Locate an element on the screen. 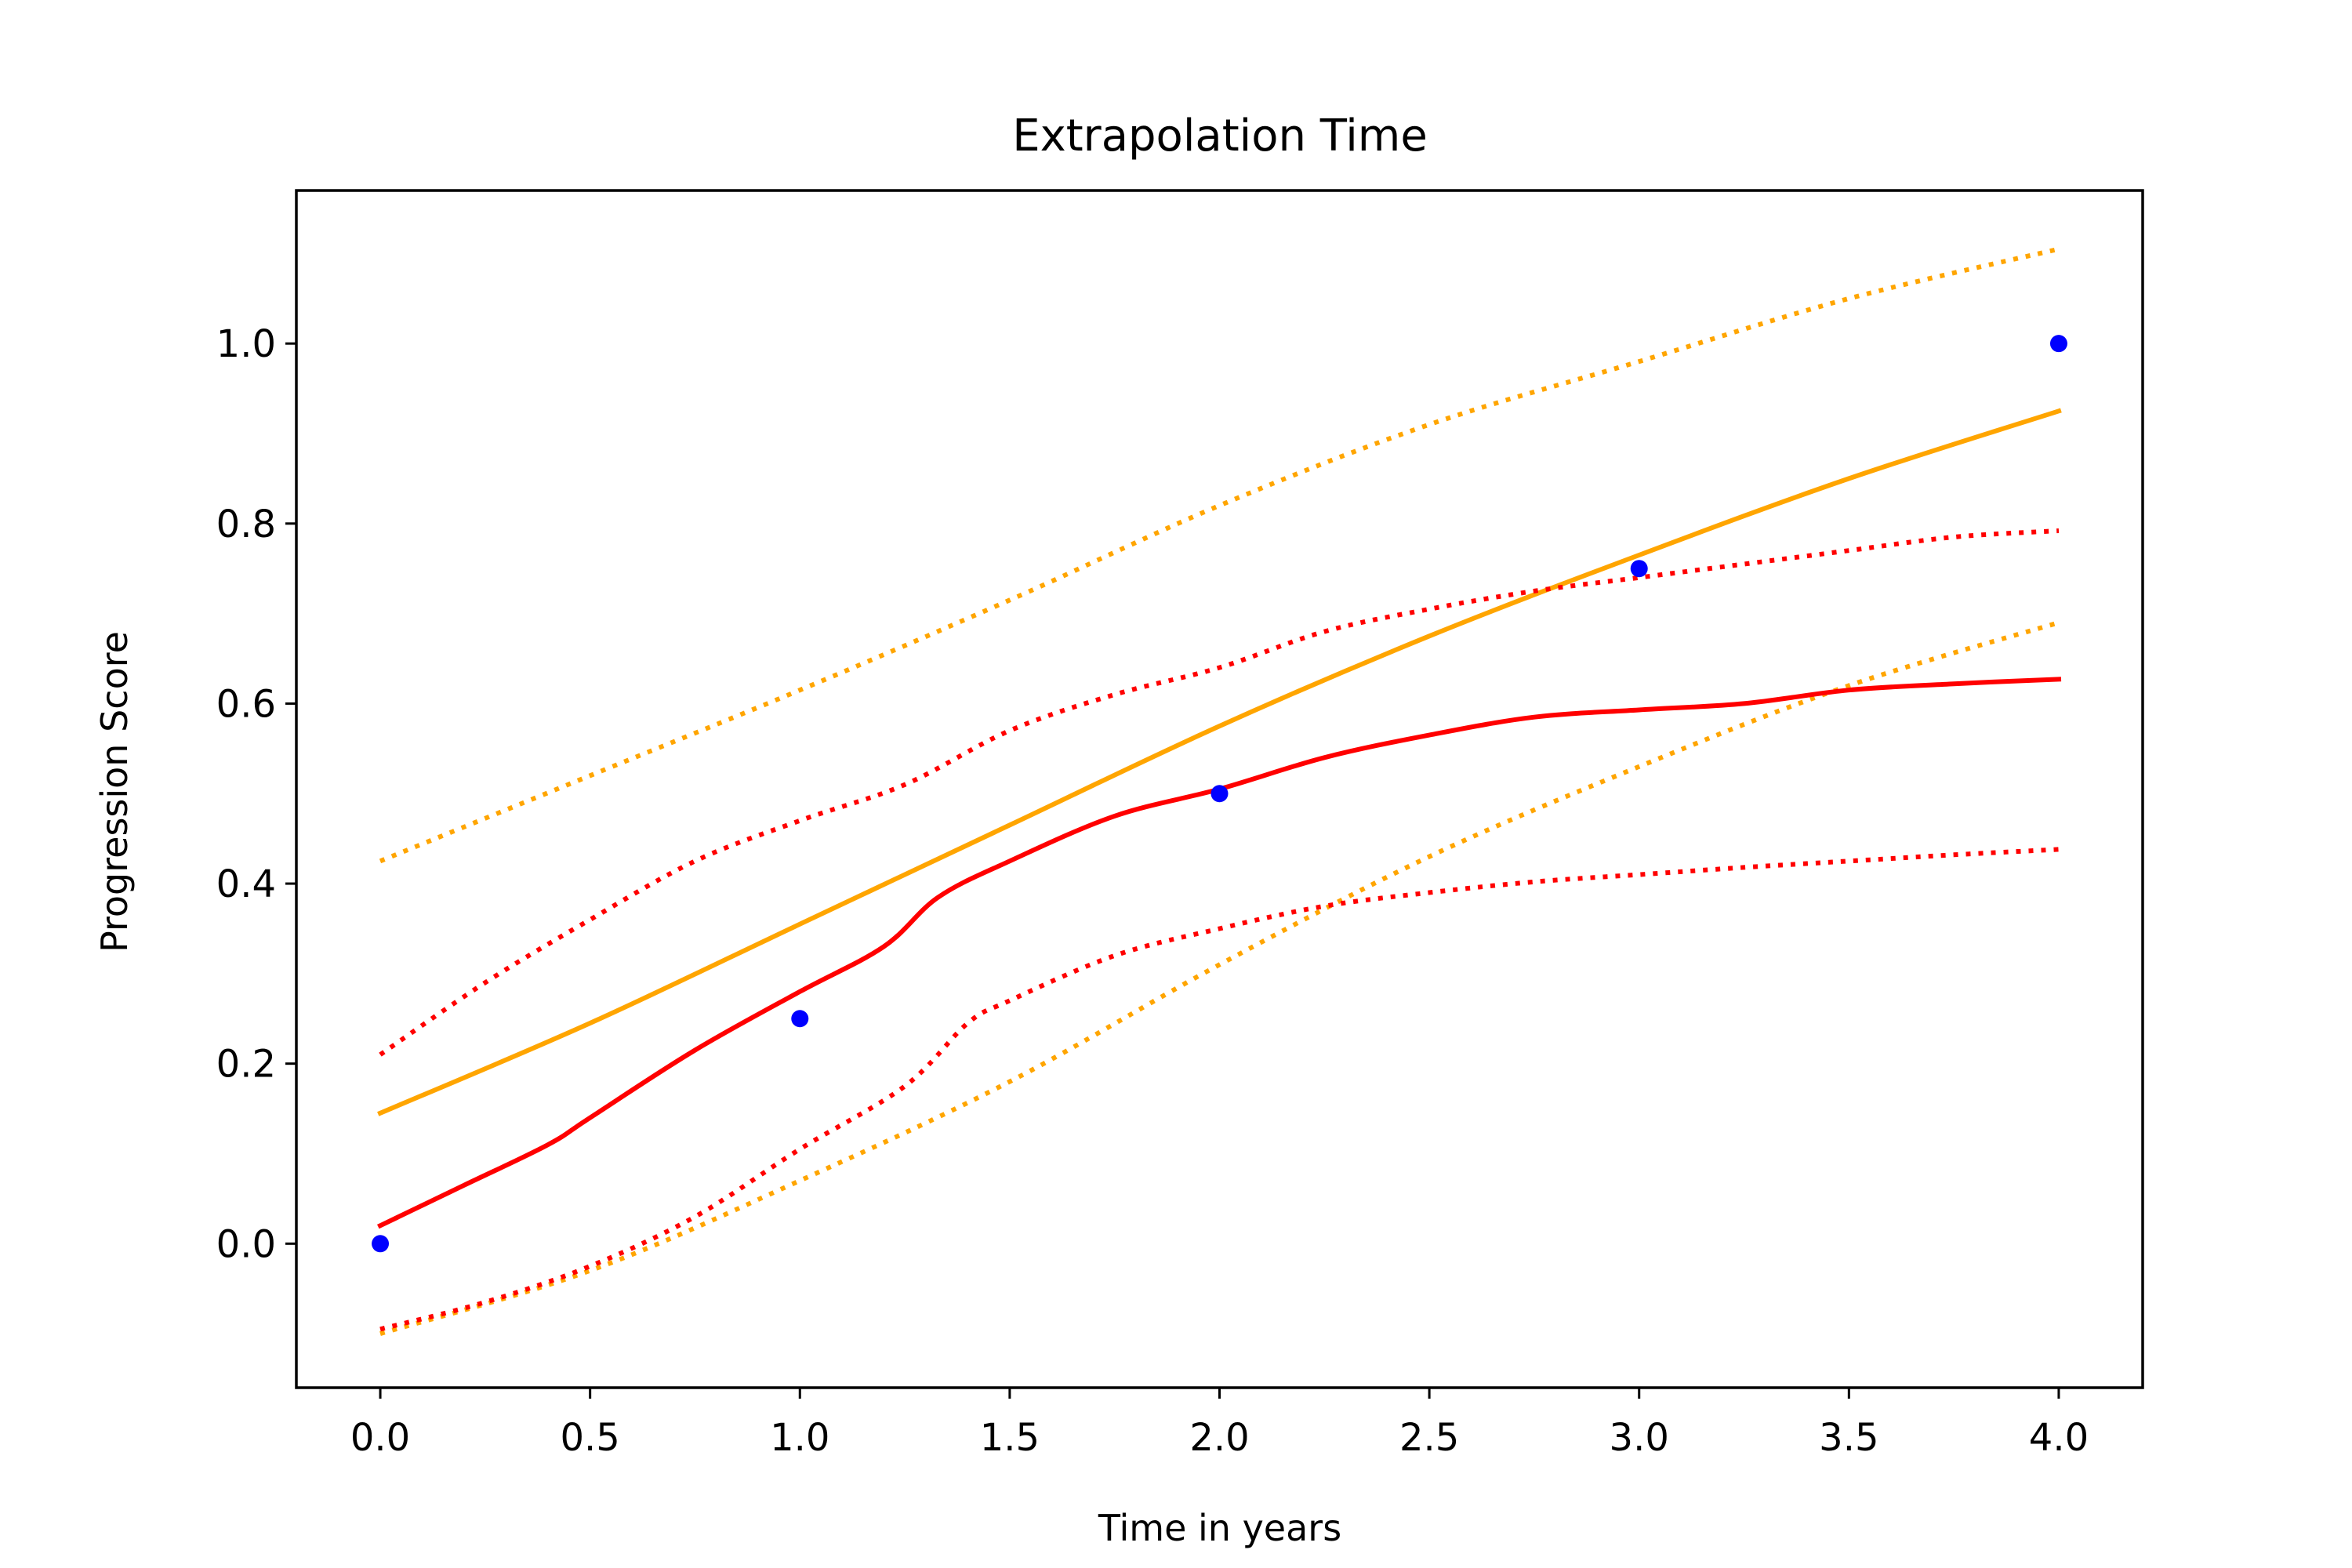  x-tick-label: 1.0 is located at coordinates (799, 1438).